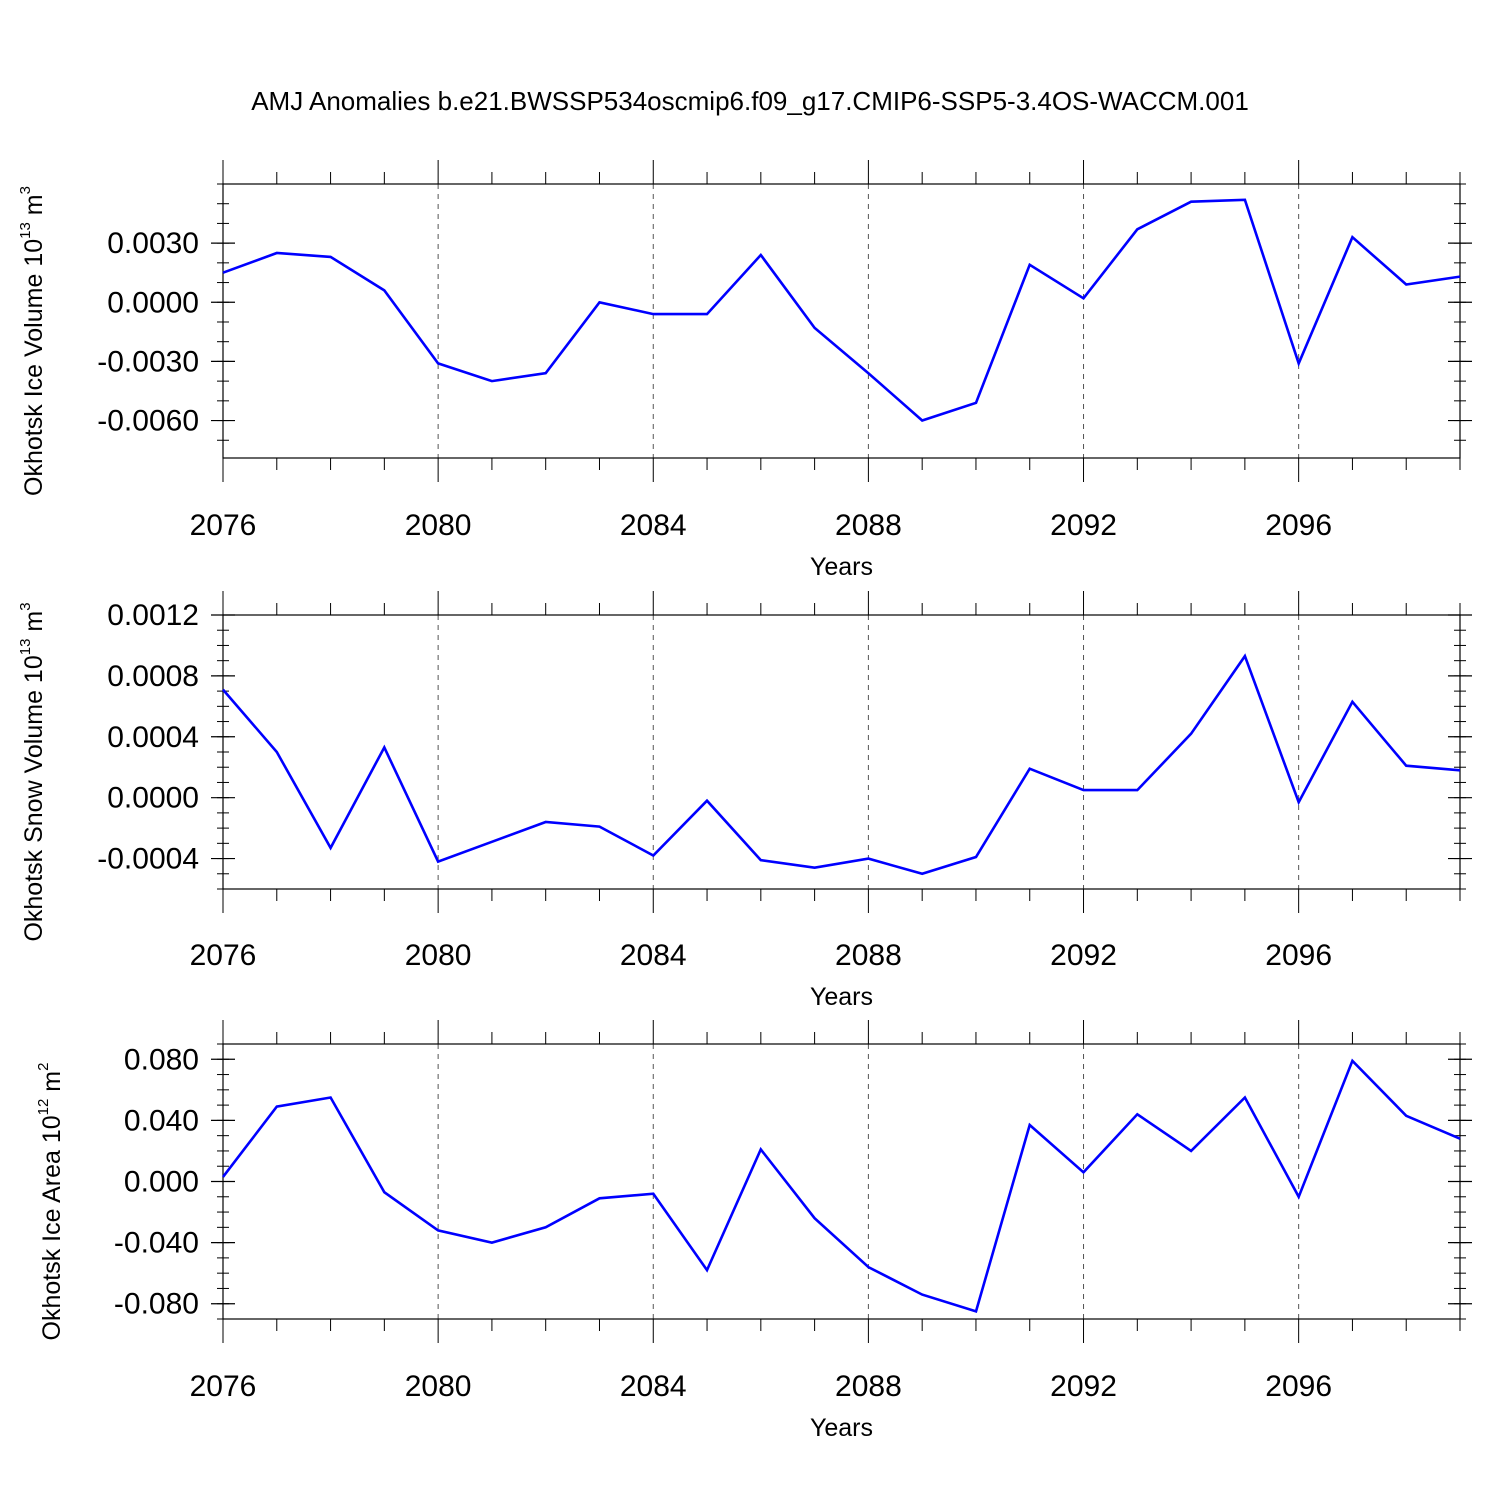  Describe the element at coordinates (161, 1059) in the screenshot. I see `y-tick-label: 0.080` at that location.